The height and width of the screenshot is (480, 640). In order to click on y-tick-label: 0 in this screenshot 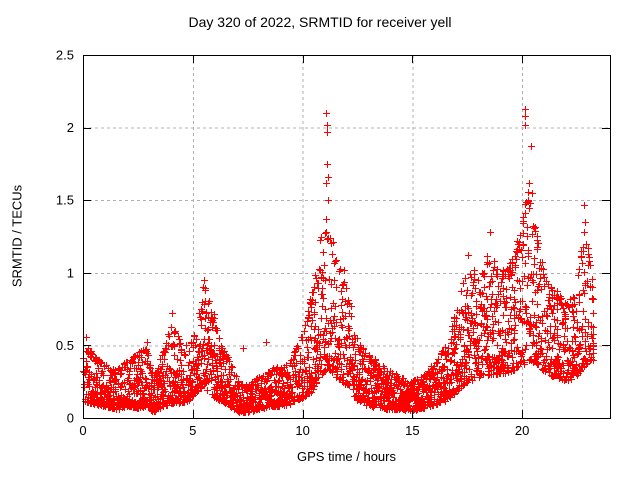, I will do `click(70, 418)`.